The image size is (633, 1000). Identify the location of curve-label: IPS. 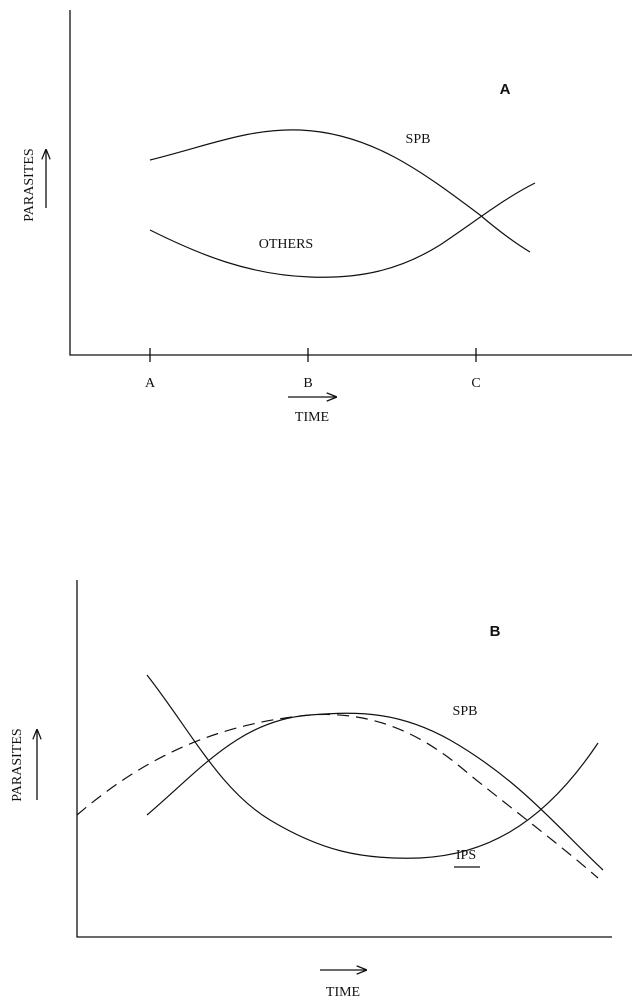
(466, 855).